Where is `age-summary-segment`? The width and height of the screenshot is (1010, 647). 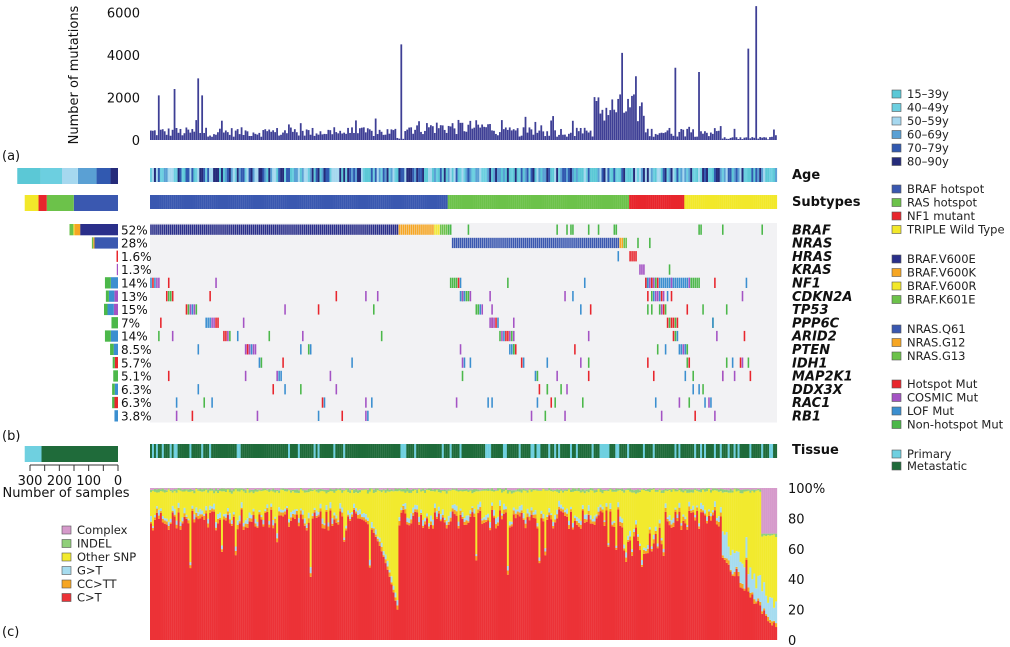 age-summary-segment is located at coordinates (70, 176).